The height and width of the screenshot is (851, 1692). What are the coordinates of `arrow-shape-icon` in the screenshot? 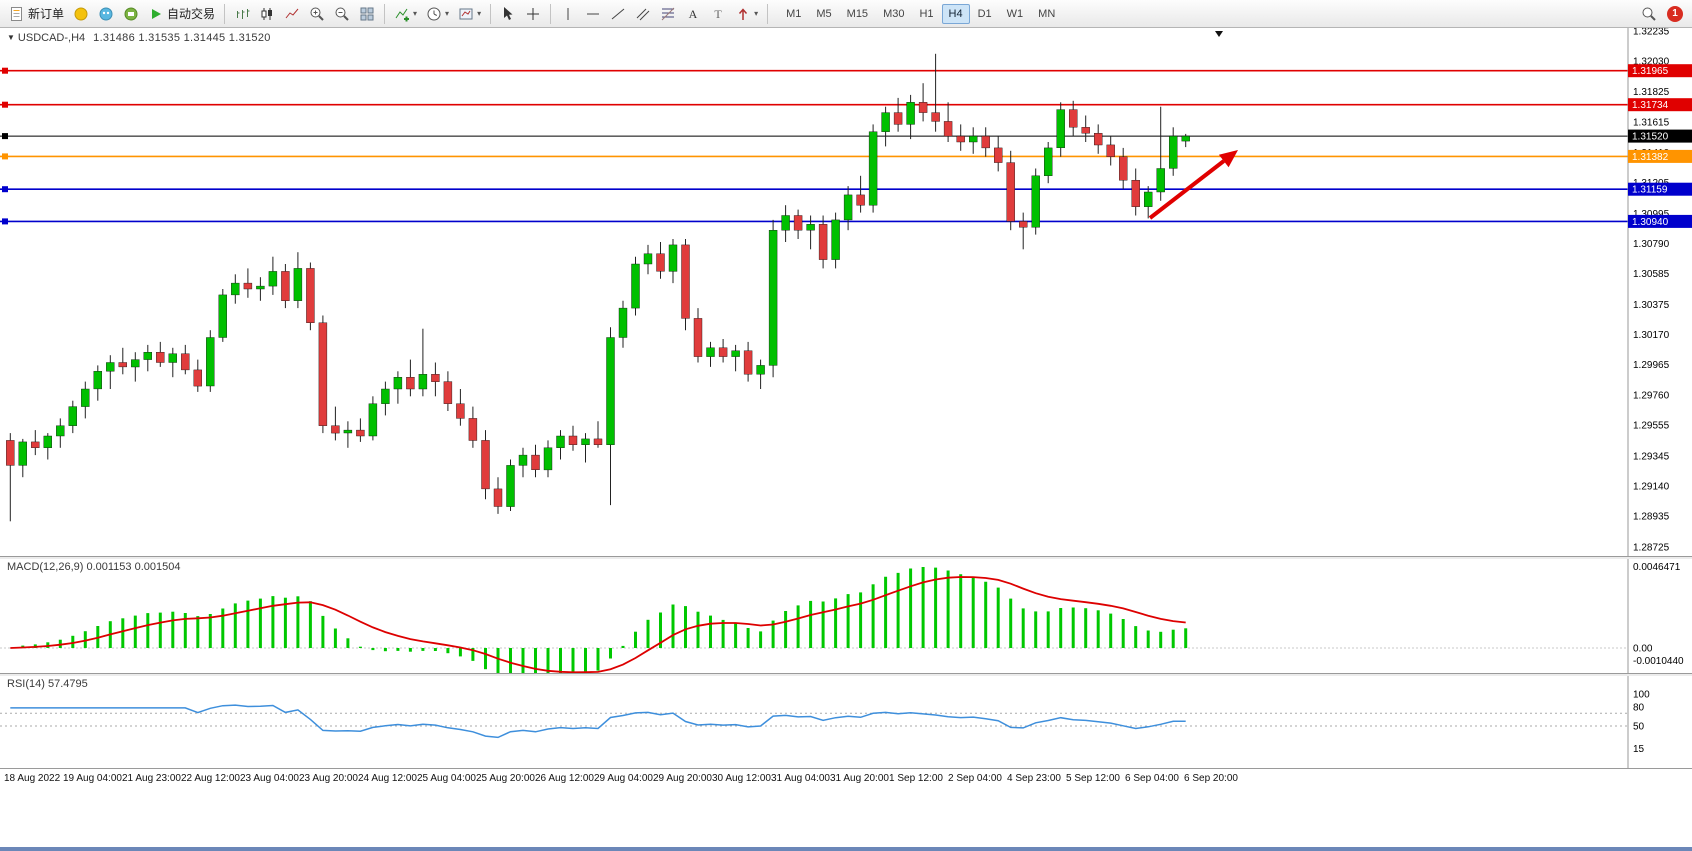 It's located at (743, 13).